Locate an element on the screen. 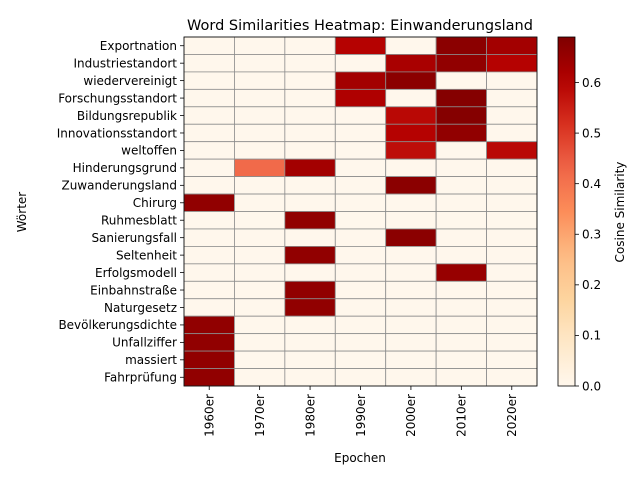 The height and width of the screenshot is (480, 640). y-tick-label: Bildungsrepublik is located at coordinates (127, 116).